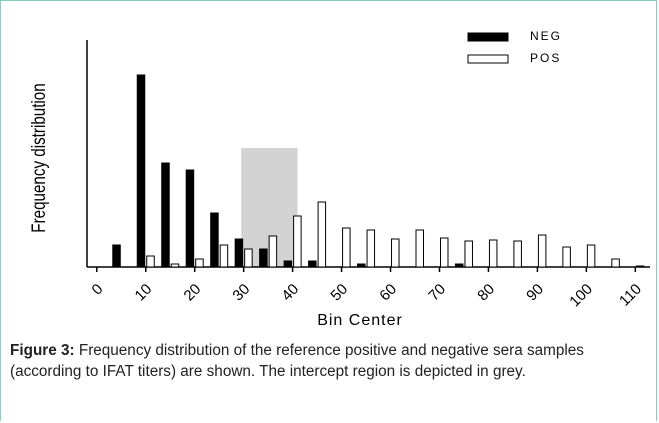 The height and width of the screenshot is (423, 659). I want to click on x-tick-label: 110, so click(630, 295).